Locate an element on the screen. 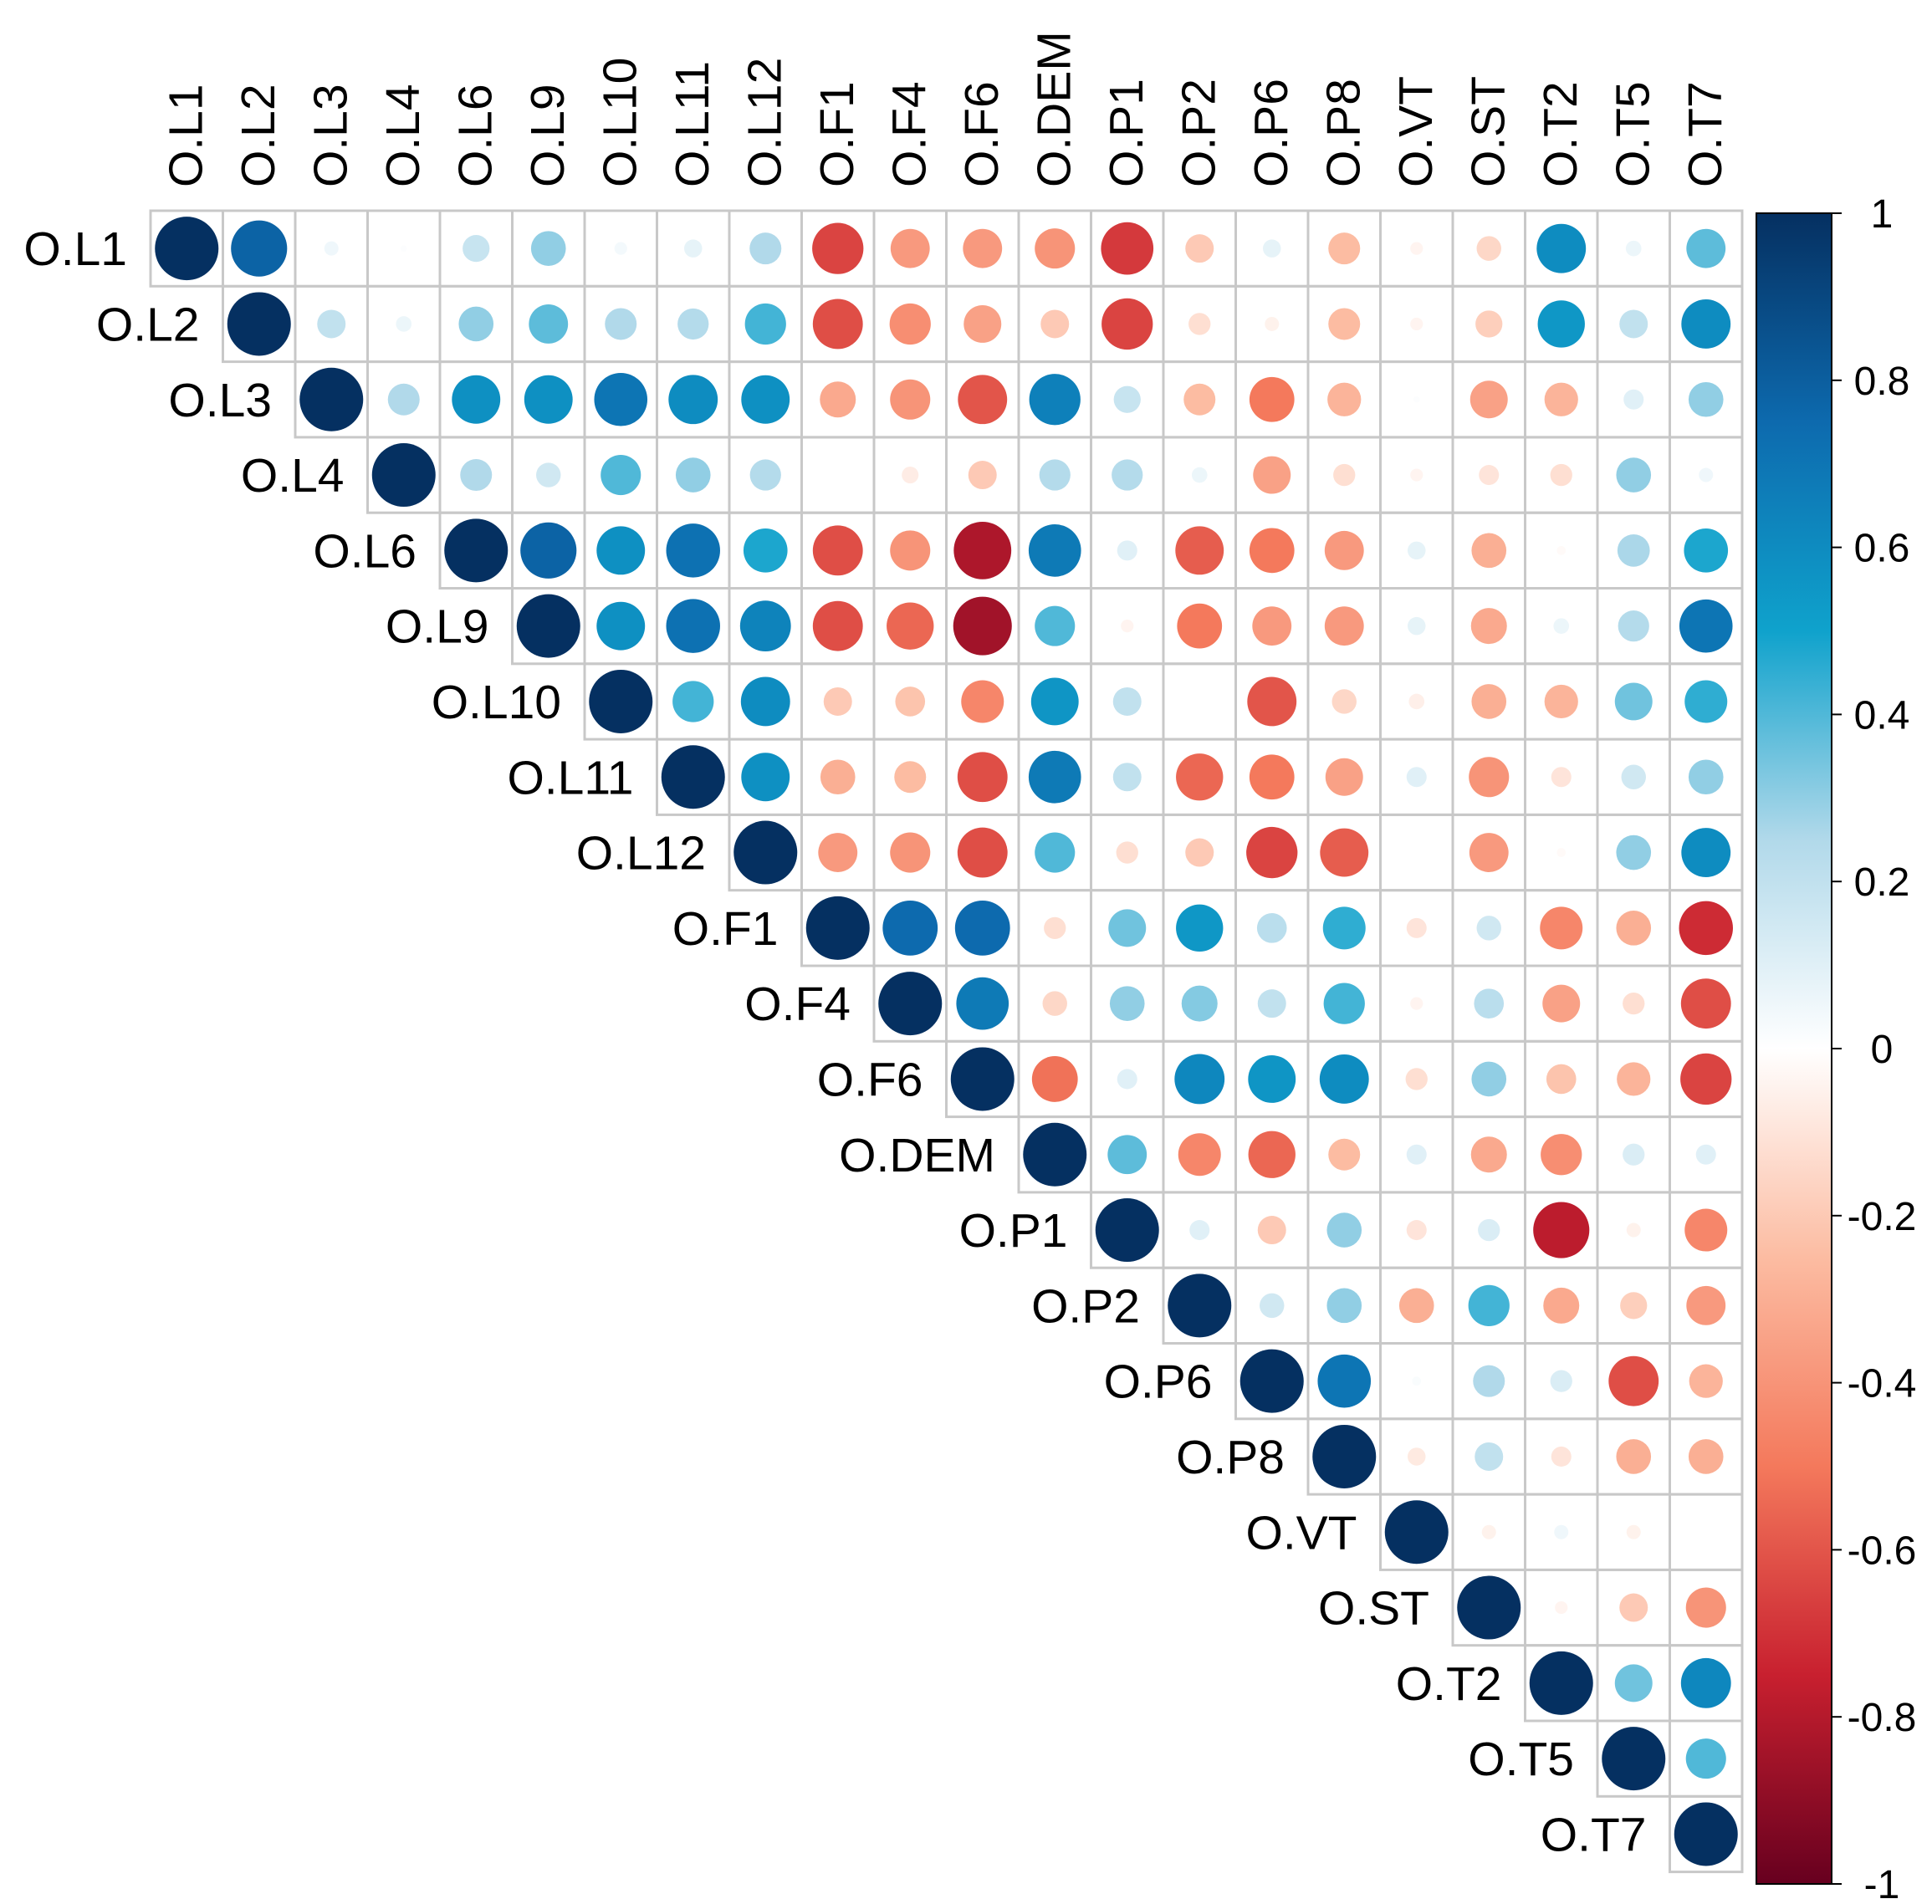  corr-circle-ol4-op2 is located at coordinates (1199, 475).